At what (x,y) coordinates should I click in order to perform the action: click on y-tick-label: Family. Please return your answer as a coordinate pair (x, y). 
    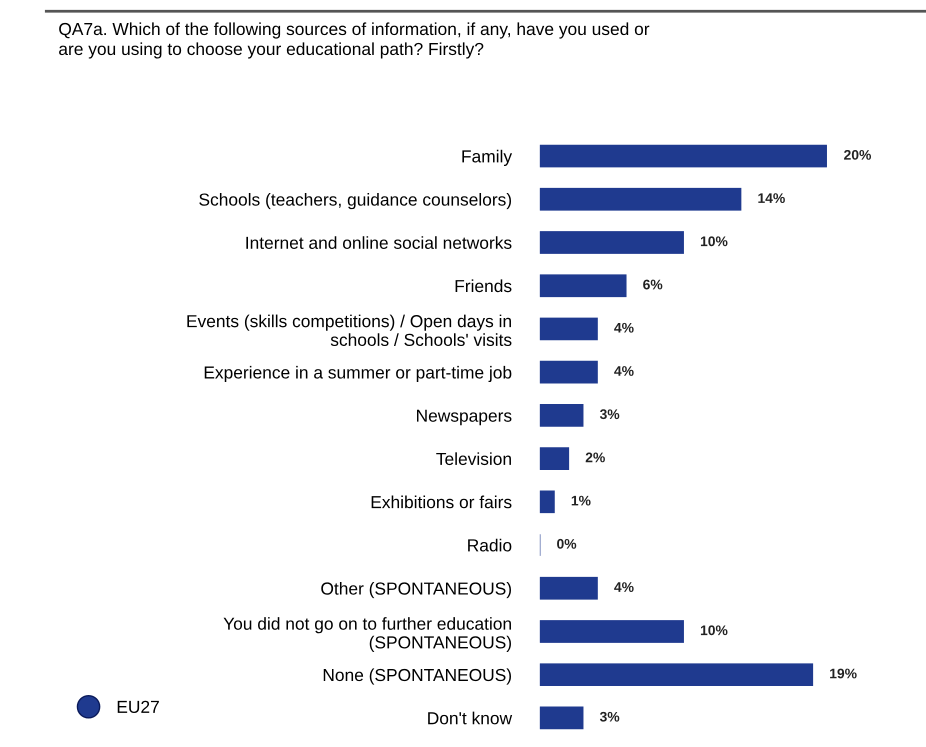
    Looking at the image, I should click on (487, 158).